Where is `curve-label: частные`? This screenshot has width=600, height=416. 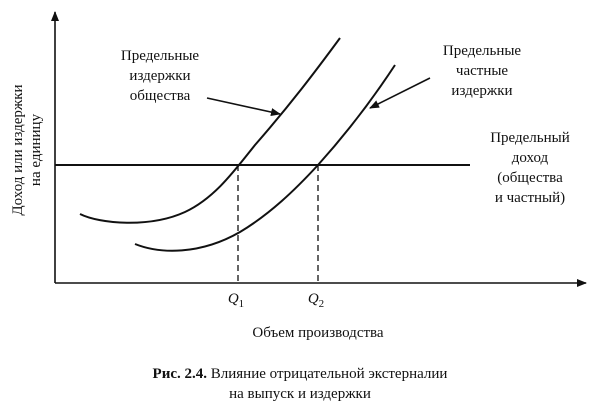 curve-label: частные is located at coordinates (482, 71).